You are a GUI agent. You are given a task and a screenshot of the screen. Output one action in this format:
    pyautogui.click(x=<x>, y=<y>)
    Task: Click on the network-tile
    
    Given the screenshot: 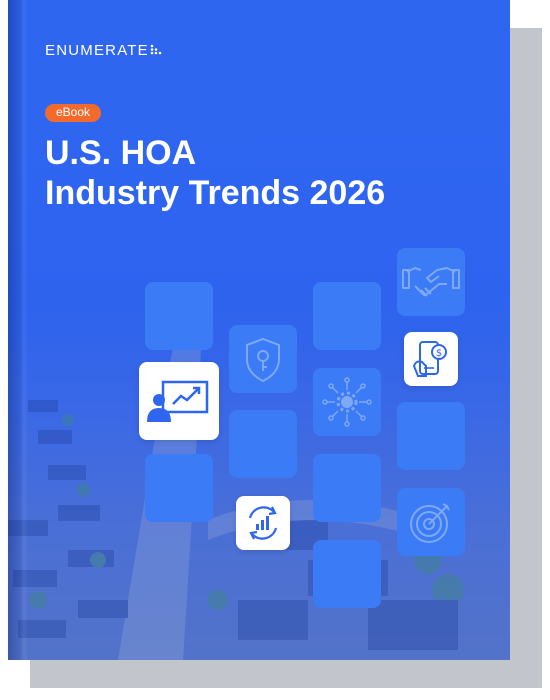 What is the action you would take?
    pyautogui.click(x=347, y=402)
    